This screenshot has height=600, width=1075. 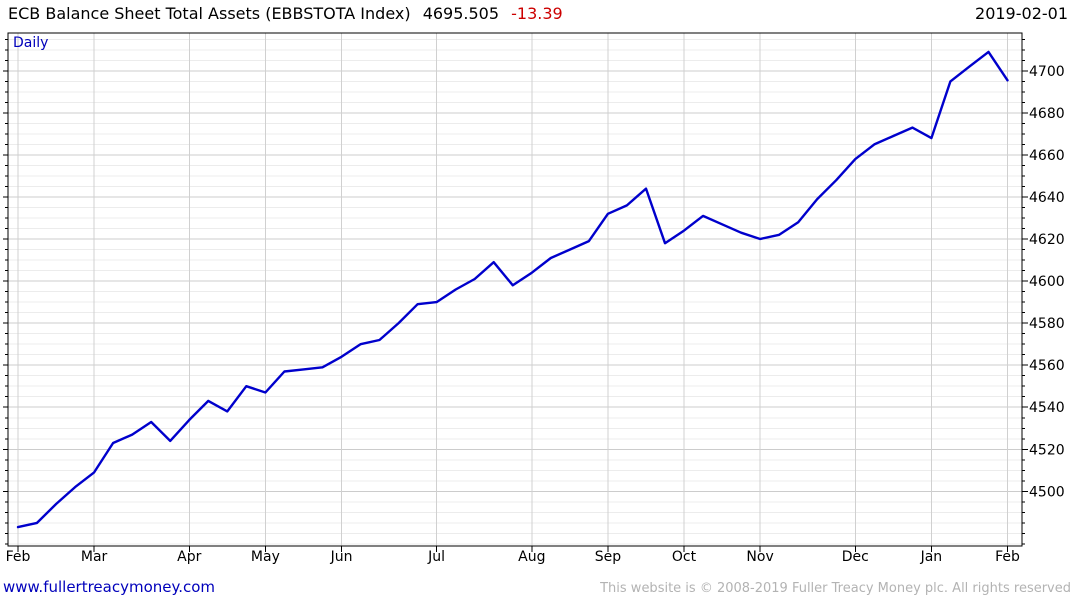 I want to click on svg-text: Oct, so click(x=684, y=557).